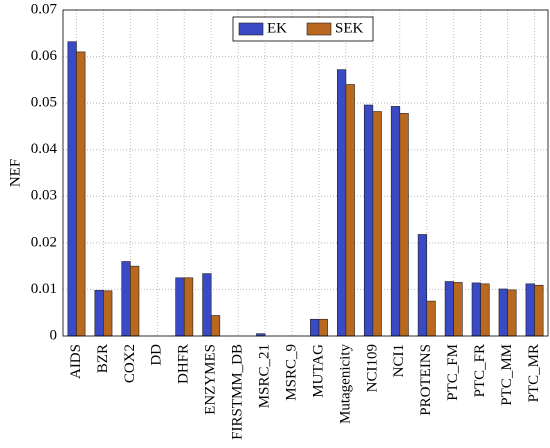  I want to click on x-tick-label: Mutagenicity, so click(345, 384).